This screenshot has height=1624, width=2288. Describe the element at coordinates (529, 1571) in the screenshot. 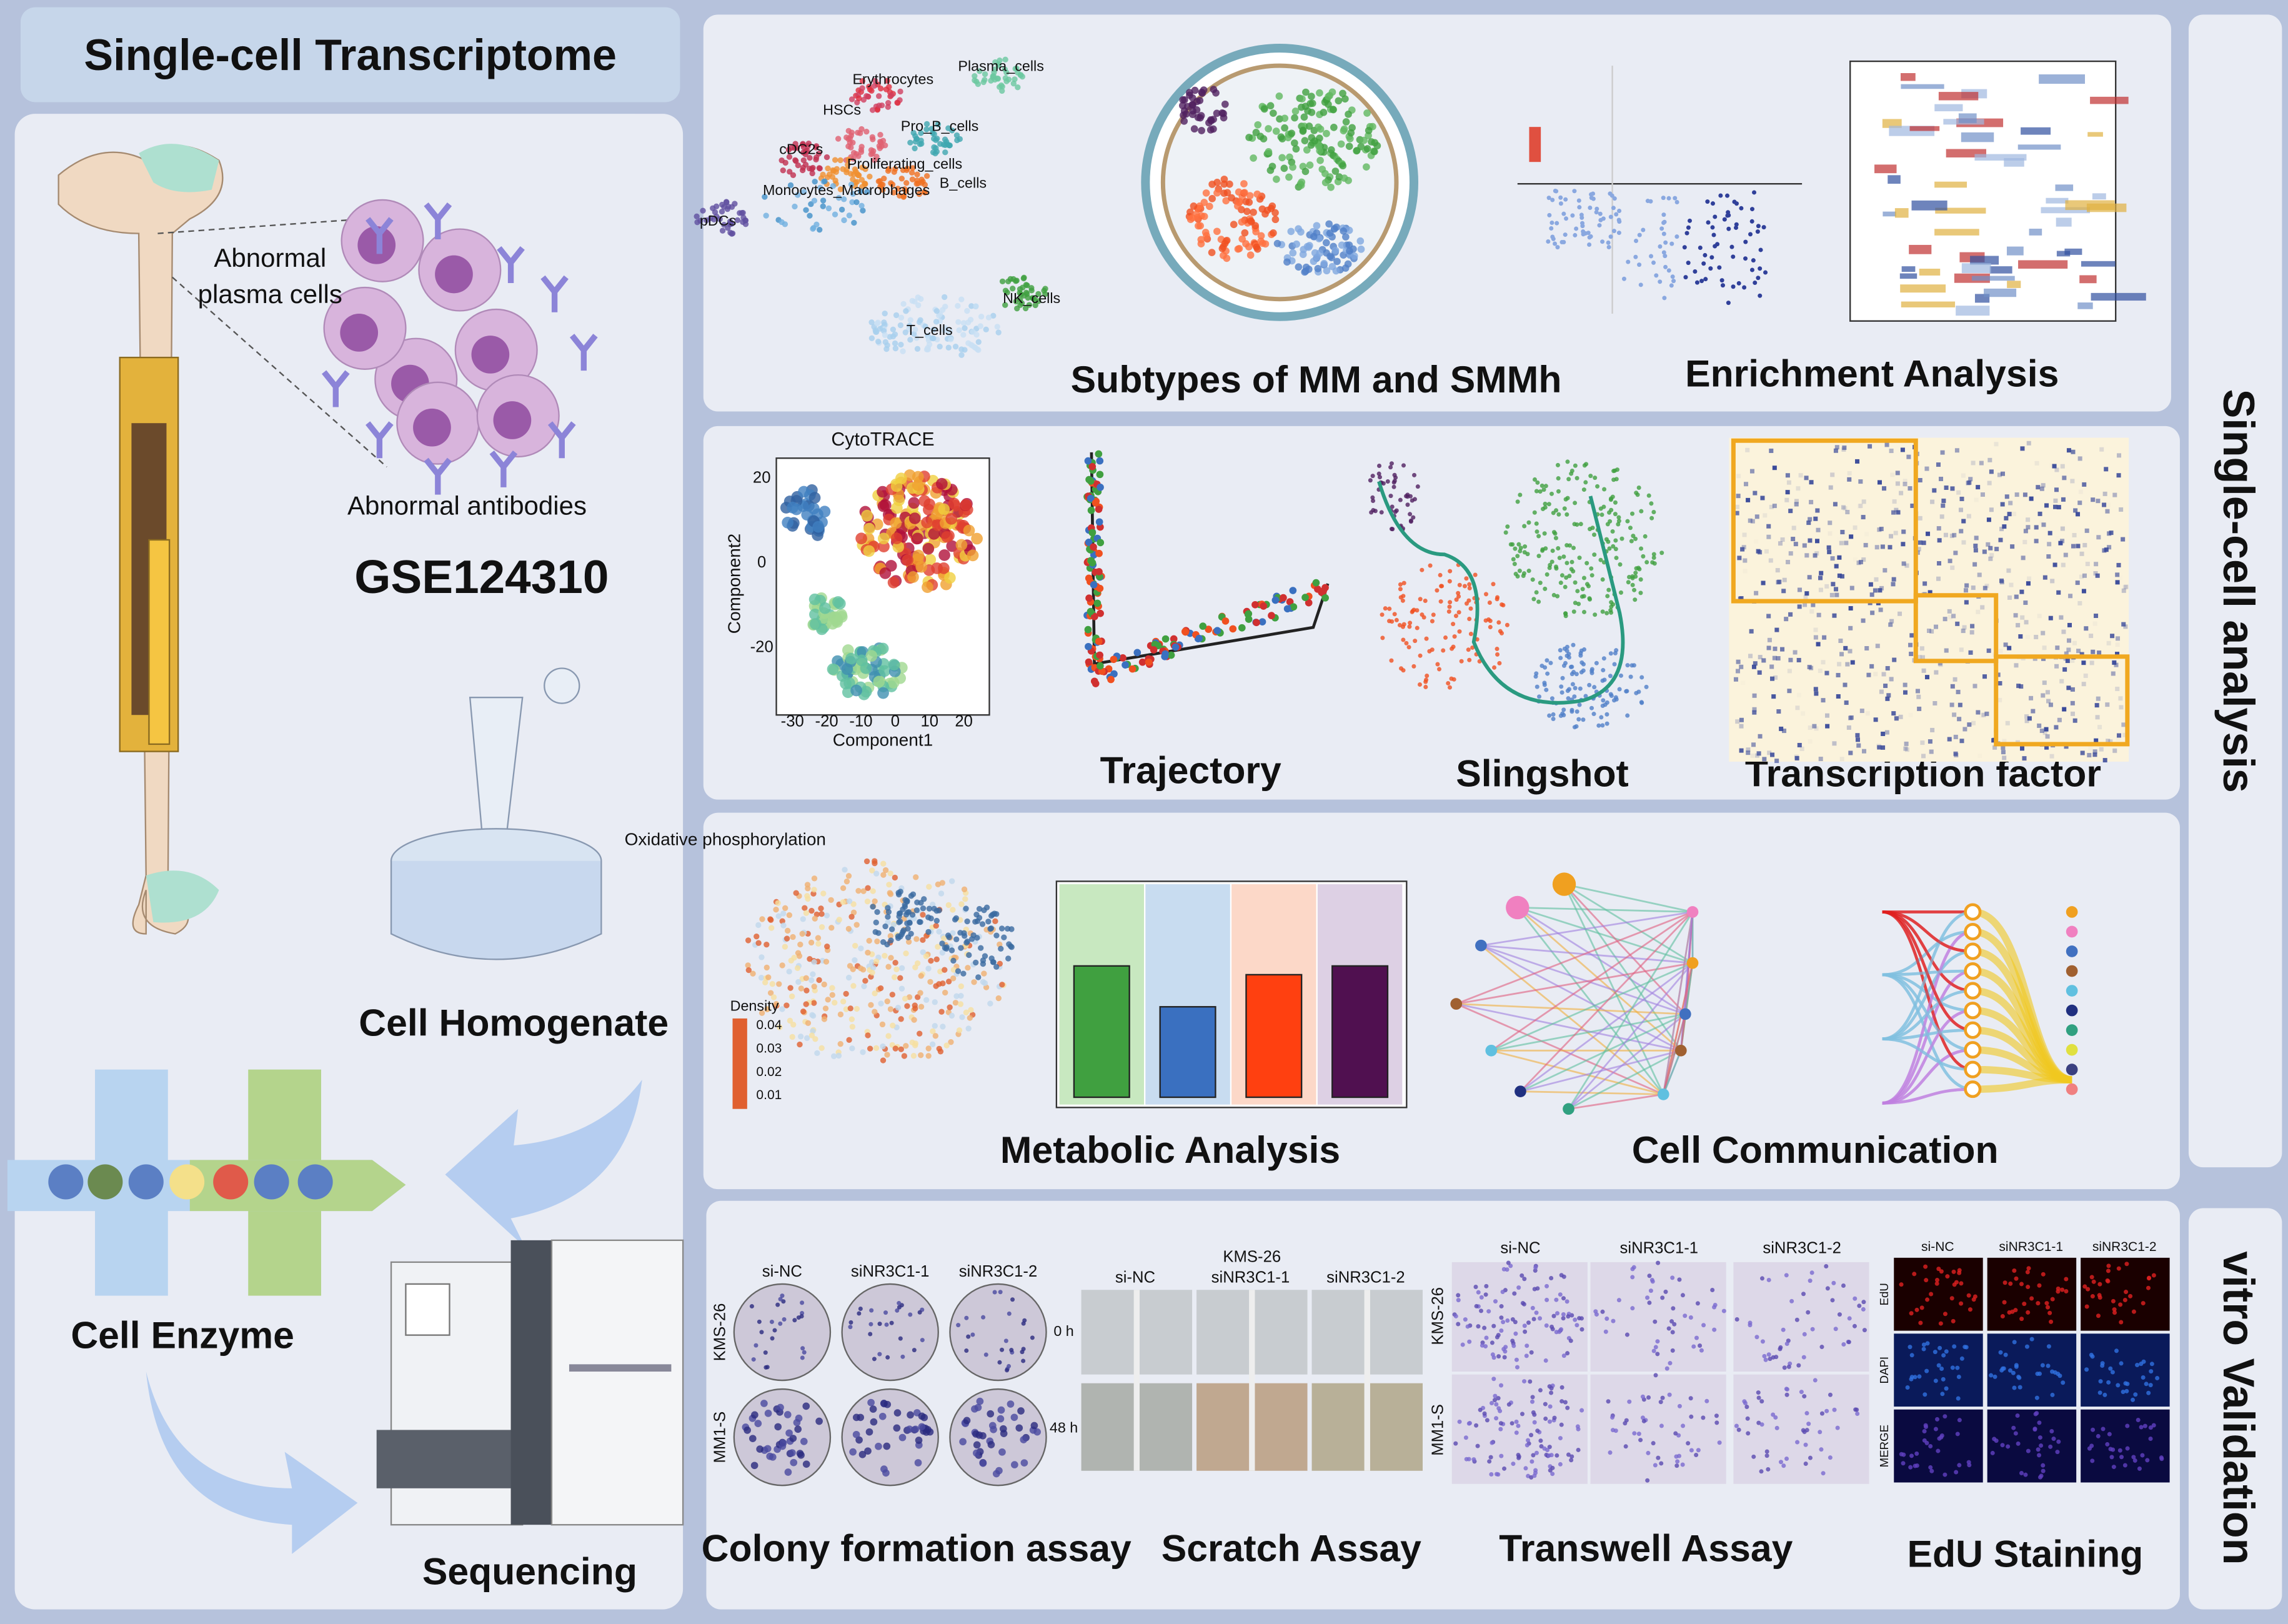

I see `sequencing-label: Sequencing` at that location.